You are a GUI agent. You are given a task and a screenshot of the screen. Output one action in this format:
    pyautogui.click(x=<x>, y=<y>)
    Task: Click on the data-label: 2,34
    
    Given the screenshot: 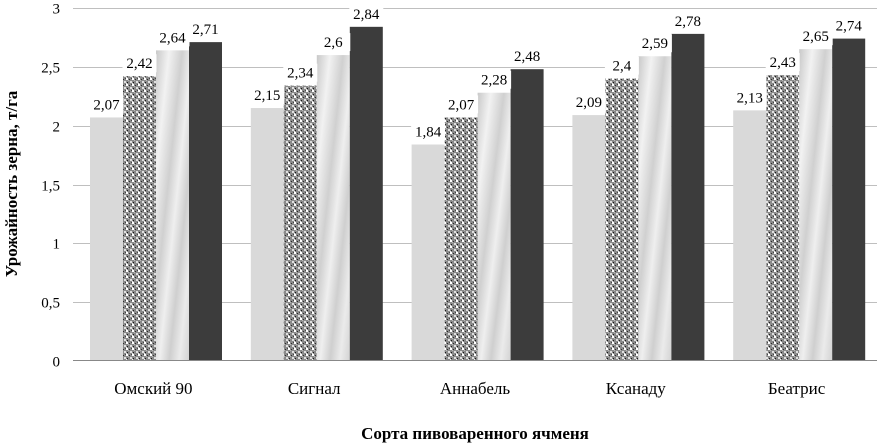 What is the action you would take?
    pyautogui.click(x=300, y=74)
    